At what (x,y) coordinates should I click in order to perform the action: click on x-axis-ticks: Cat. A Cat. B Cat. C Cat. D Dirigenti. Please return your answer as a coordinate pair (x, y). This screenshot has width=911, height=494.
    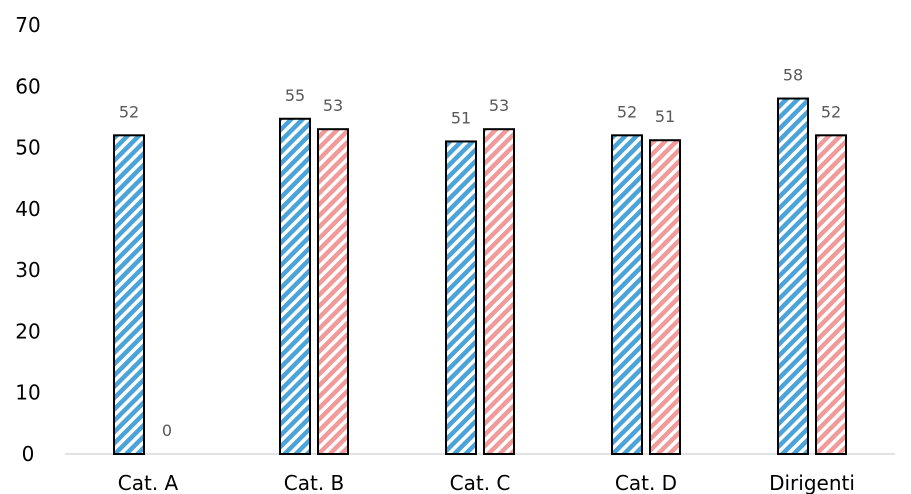
    Looking at the image, I should click on (486, 482).